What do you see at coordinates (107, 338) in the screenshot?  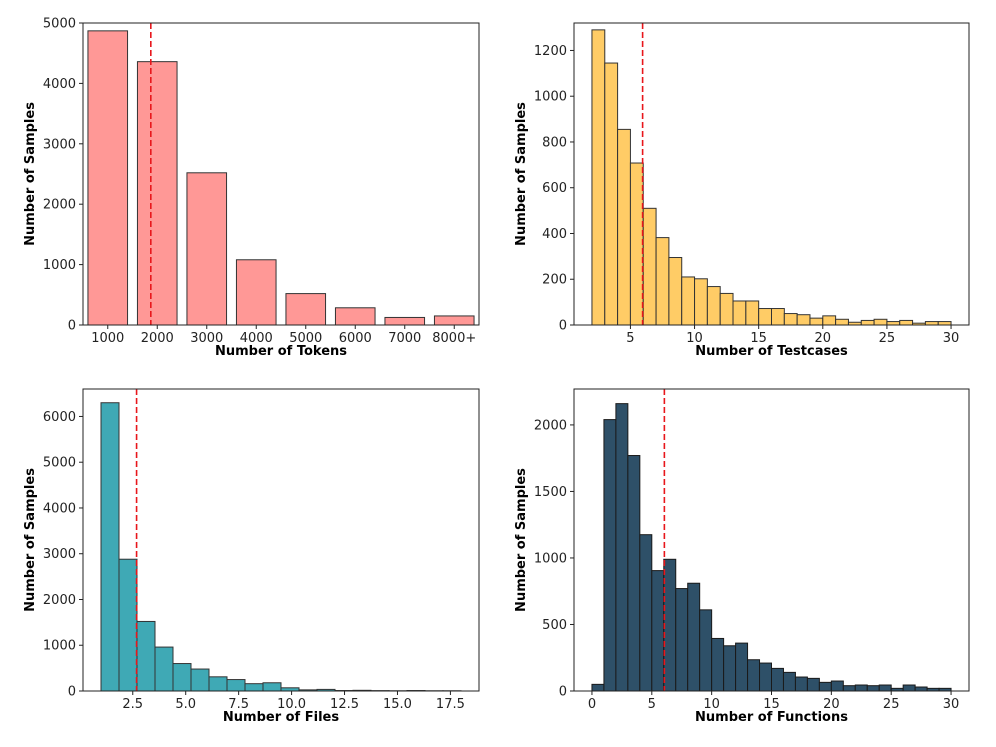 I see `x-tick-label: 1000` at bounding box center [107, 338].